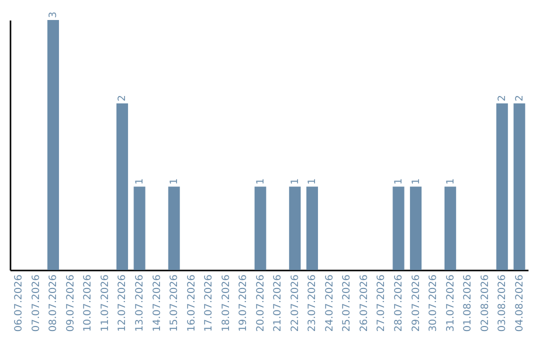  Describe the element at coordinates (174, 303) in the screenshot. I see `x-tick-label: 15.07.2026` at that location.